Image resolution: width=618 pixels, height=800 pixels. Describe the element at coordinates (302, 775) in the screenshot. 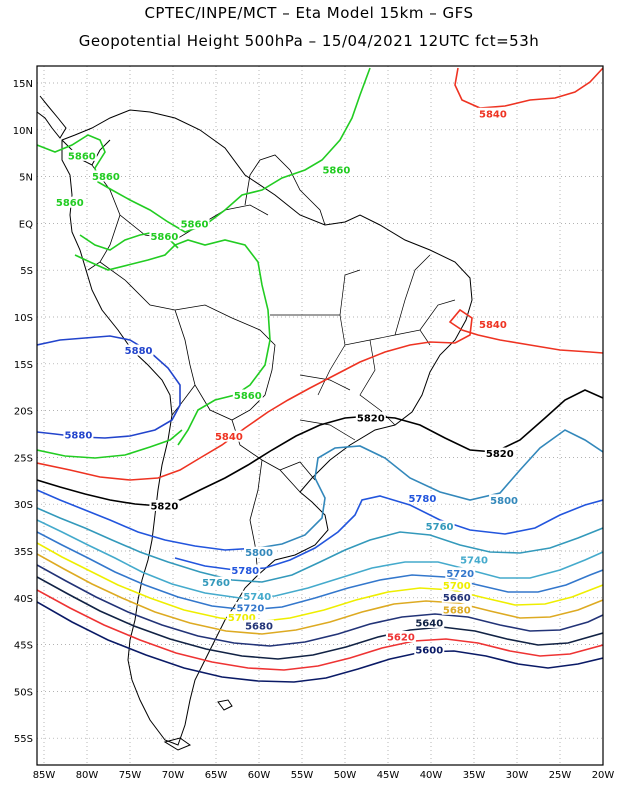

I see `lon-tick-label: 55W` at that location.